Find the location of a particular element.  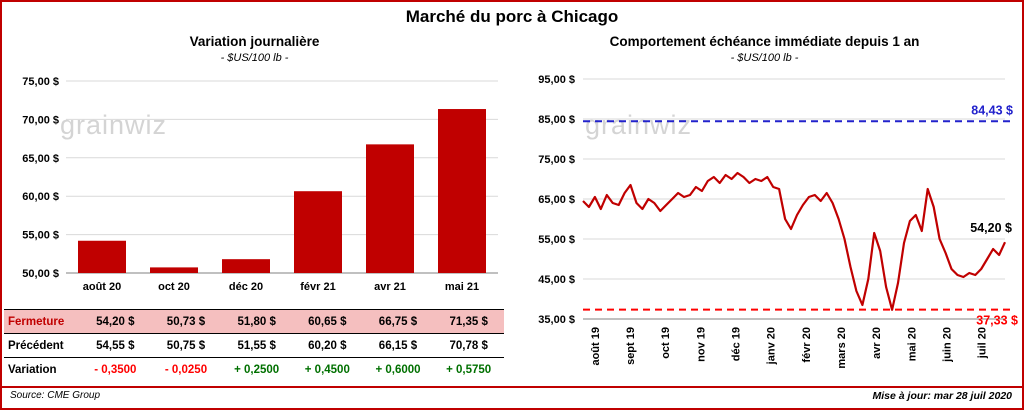

table-cell: 51,55 $ is located at coordinates (256, 345).